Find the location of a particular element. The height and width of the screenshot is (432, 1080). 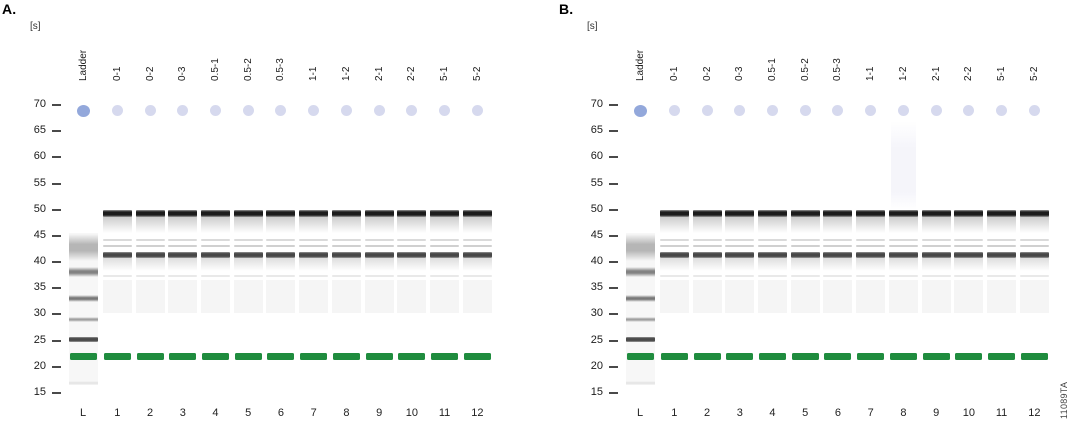

axis-tick-value: 45 is located at coordinates (39, 234).